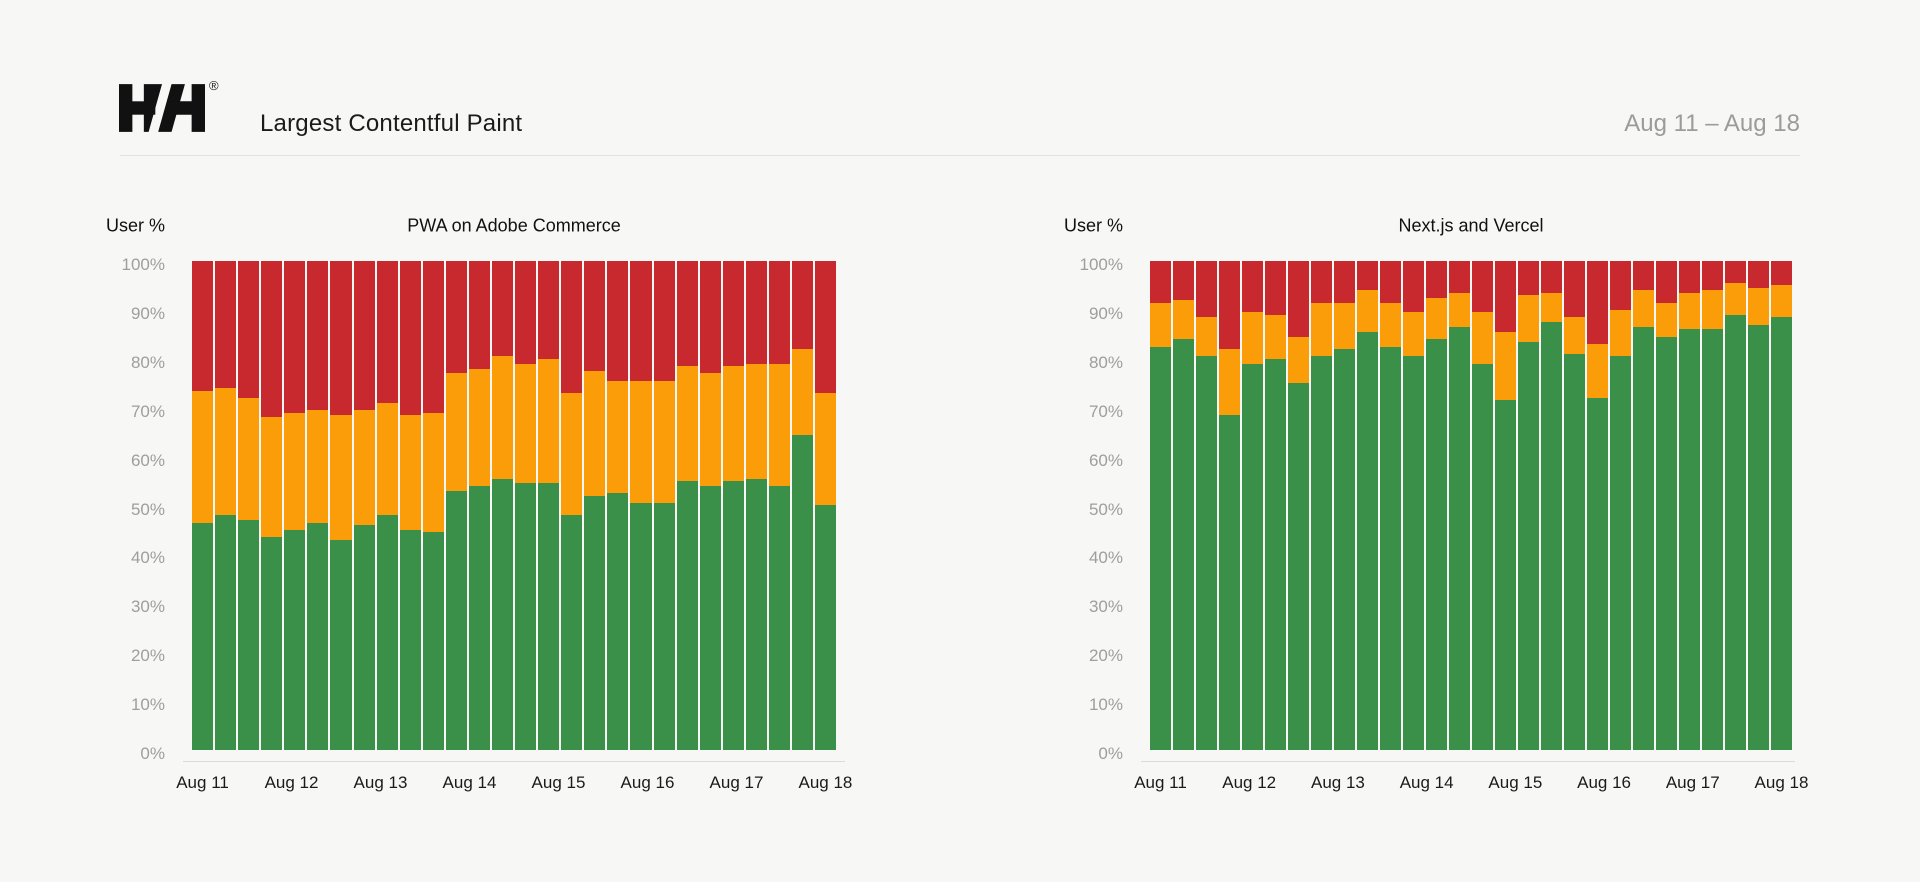  Describe the element at coordinates (1160, 782) in the screenshot. I see `x-axis-label: Aug 11` at that location.